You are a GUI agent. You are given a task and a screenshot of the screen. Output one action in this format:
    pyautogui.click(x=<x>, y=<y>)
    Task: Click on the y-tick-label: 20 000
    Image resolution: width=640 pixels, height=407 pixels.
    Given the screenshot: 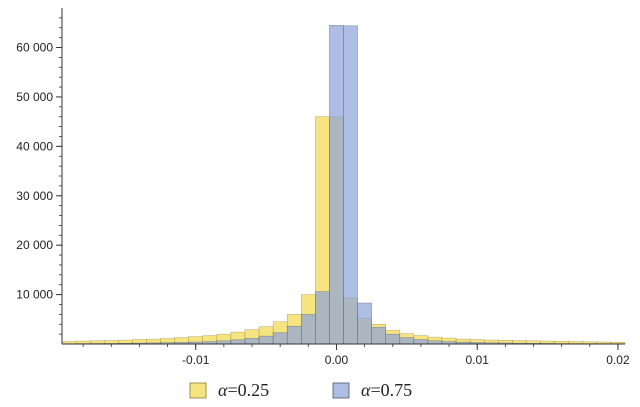 What is the action you would take?
    pyautogui.click(x=34, y=245)
    